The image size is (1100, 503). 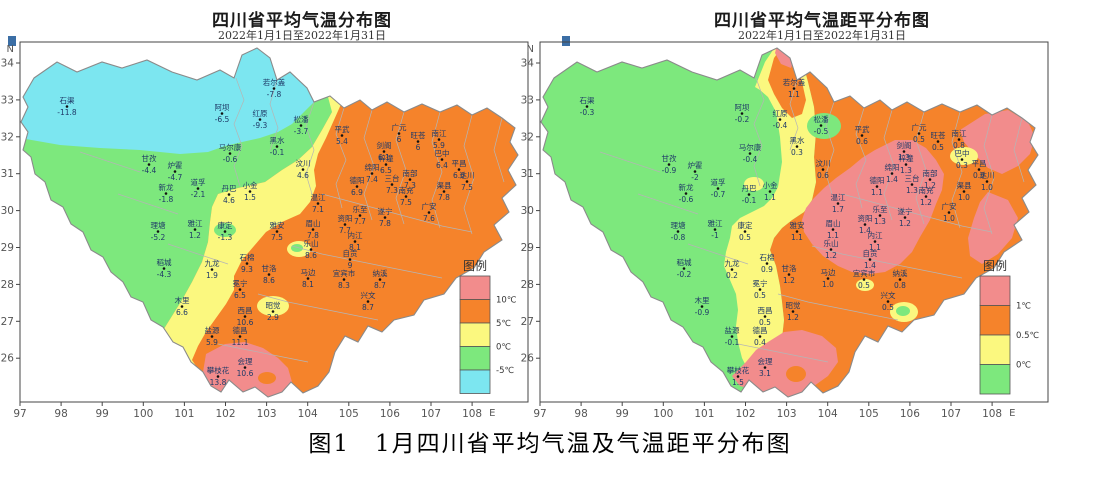 I want to click on station-marker: 兴文 0.5, so click(x=888, y=301).